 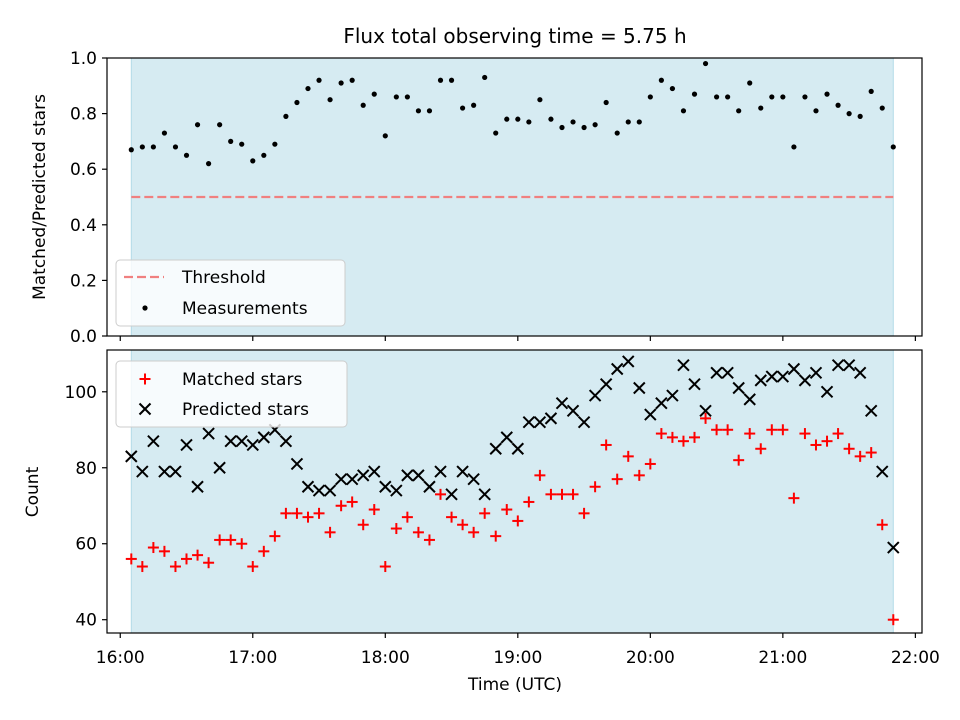 I want to click on x-tick-label: 17:00, so click(x=252, y=658).